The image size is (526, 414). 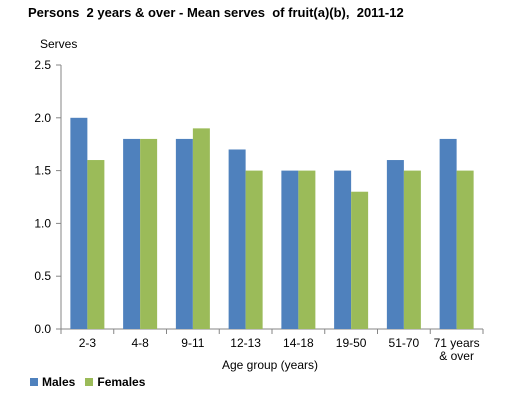 What do you see at coordinates (456, 356) in the screenshot?
I see `x-tick-label: & over` at bounding box center [456, 356].